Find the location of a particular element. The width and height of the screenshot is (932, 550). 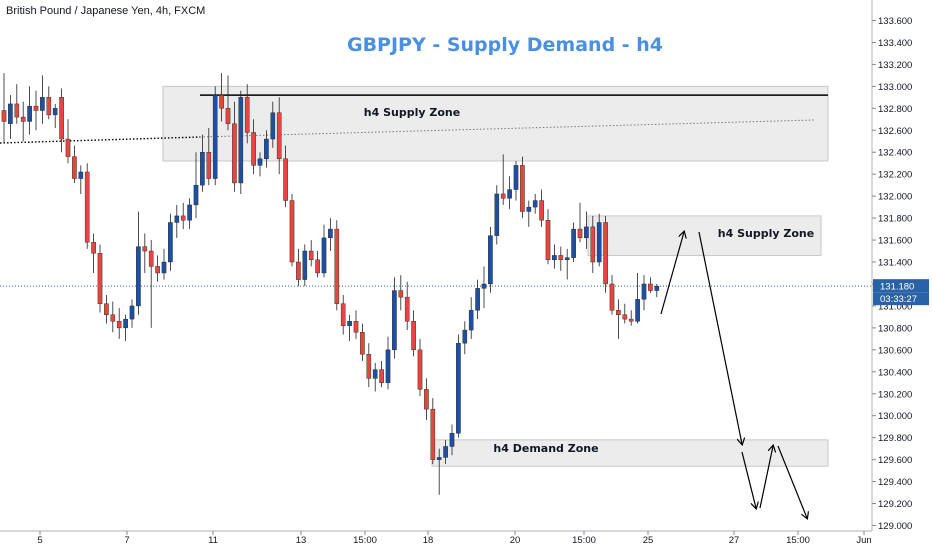

symbol-label: British Pound / Japanese Yen, 4h, FXCM is located at coordinates (106, 11).